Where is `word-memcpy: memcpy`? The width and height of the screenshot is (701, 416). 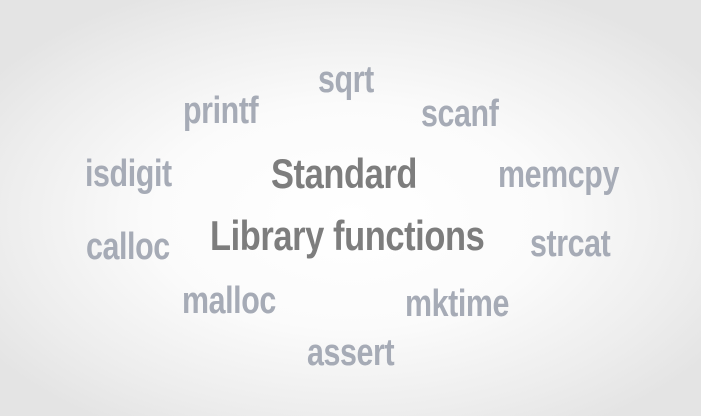 word-memcpy: memcpy is located at coordinates (558, 175).